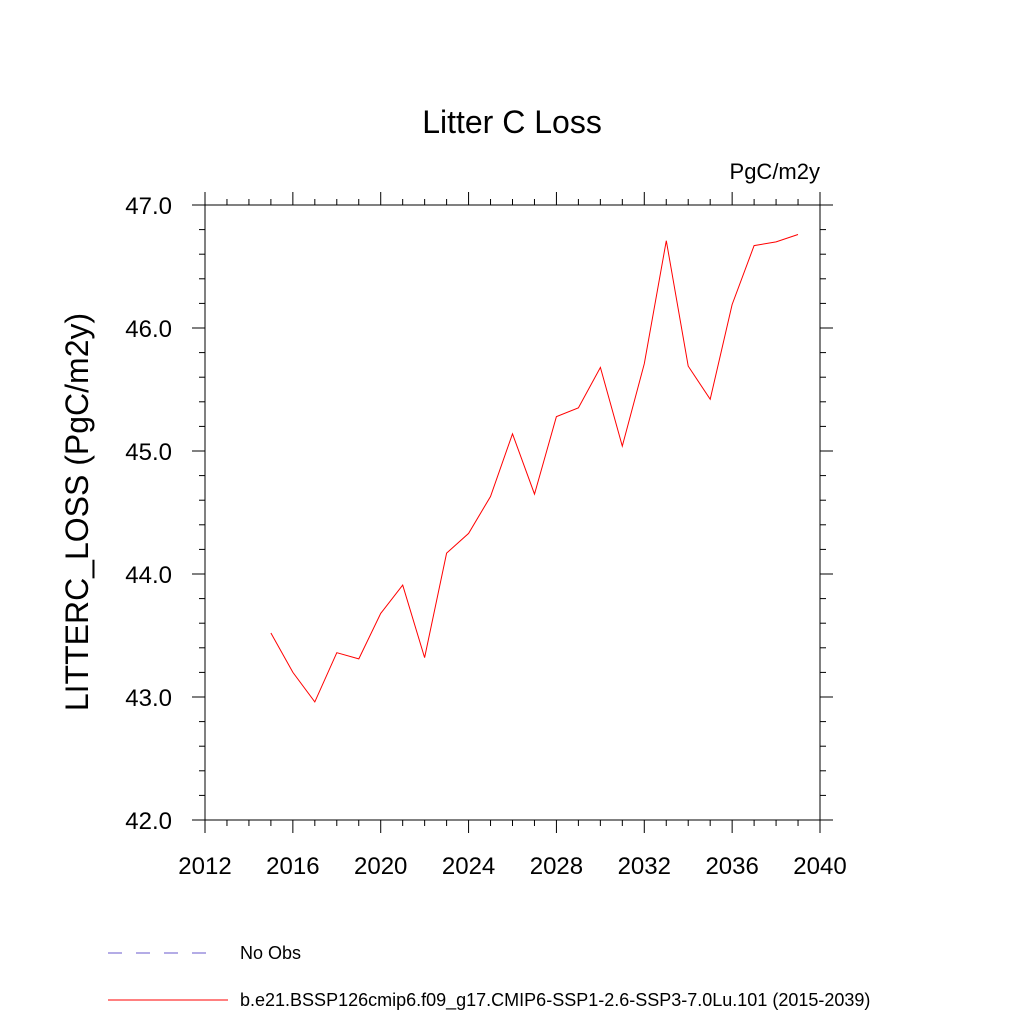 This screenshot has height=1024, width=1024. Describe the element at coordinates (148, 206) in the screenshot. I see `y-tick-label: 47.0` at that location.